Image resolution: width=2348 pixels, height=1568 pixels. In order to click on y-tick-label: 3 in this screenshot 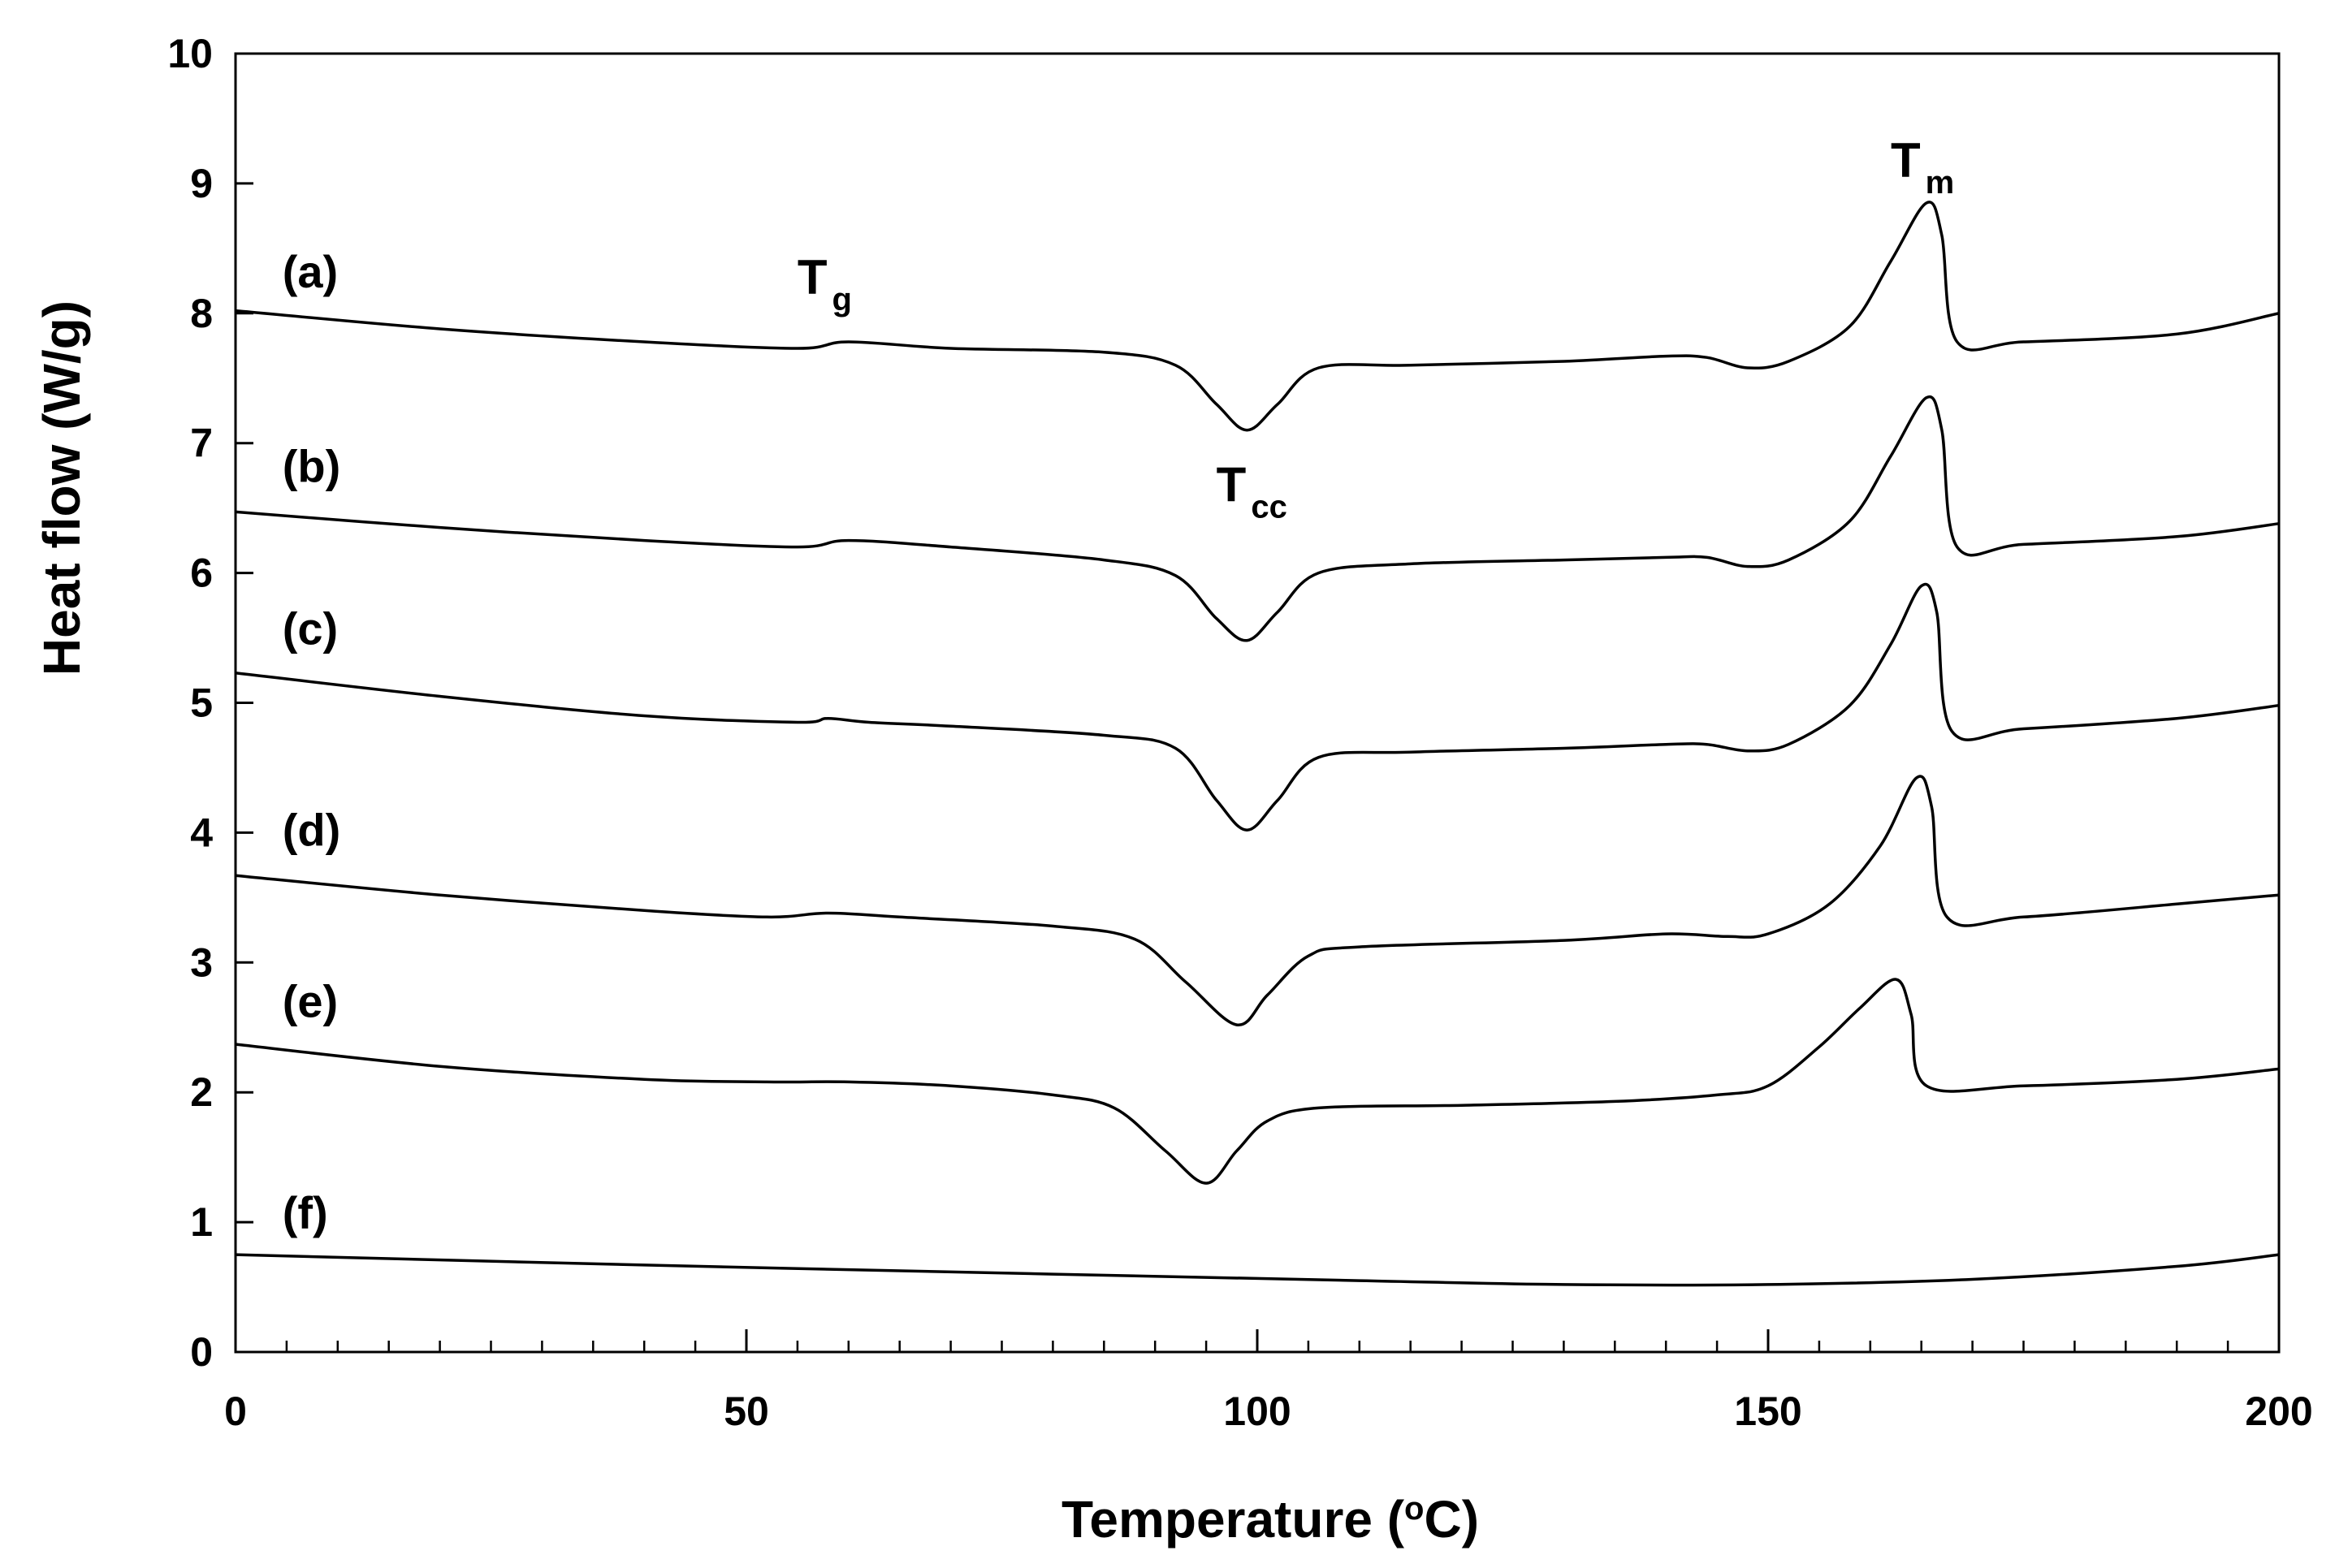, I will do `click(201, 962)`.